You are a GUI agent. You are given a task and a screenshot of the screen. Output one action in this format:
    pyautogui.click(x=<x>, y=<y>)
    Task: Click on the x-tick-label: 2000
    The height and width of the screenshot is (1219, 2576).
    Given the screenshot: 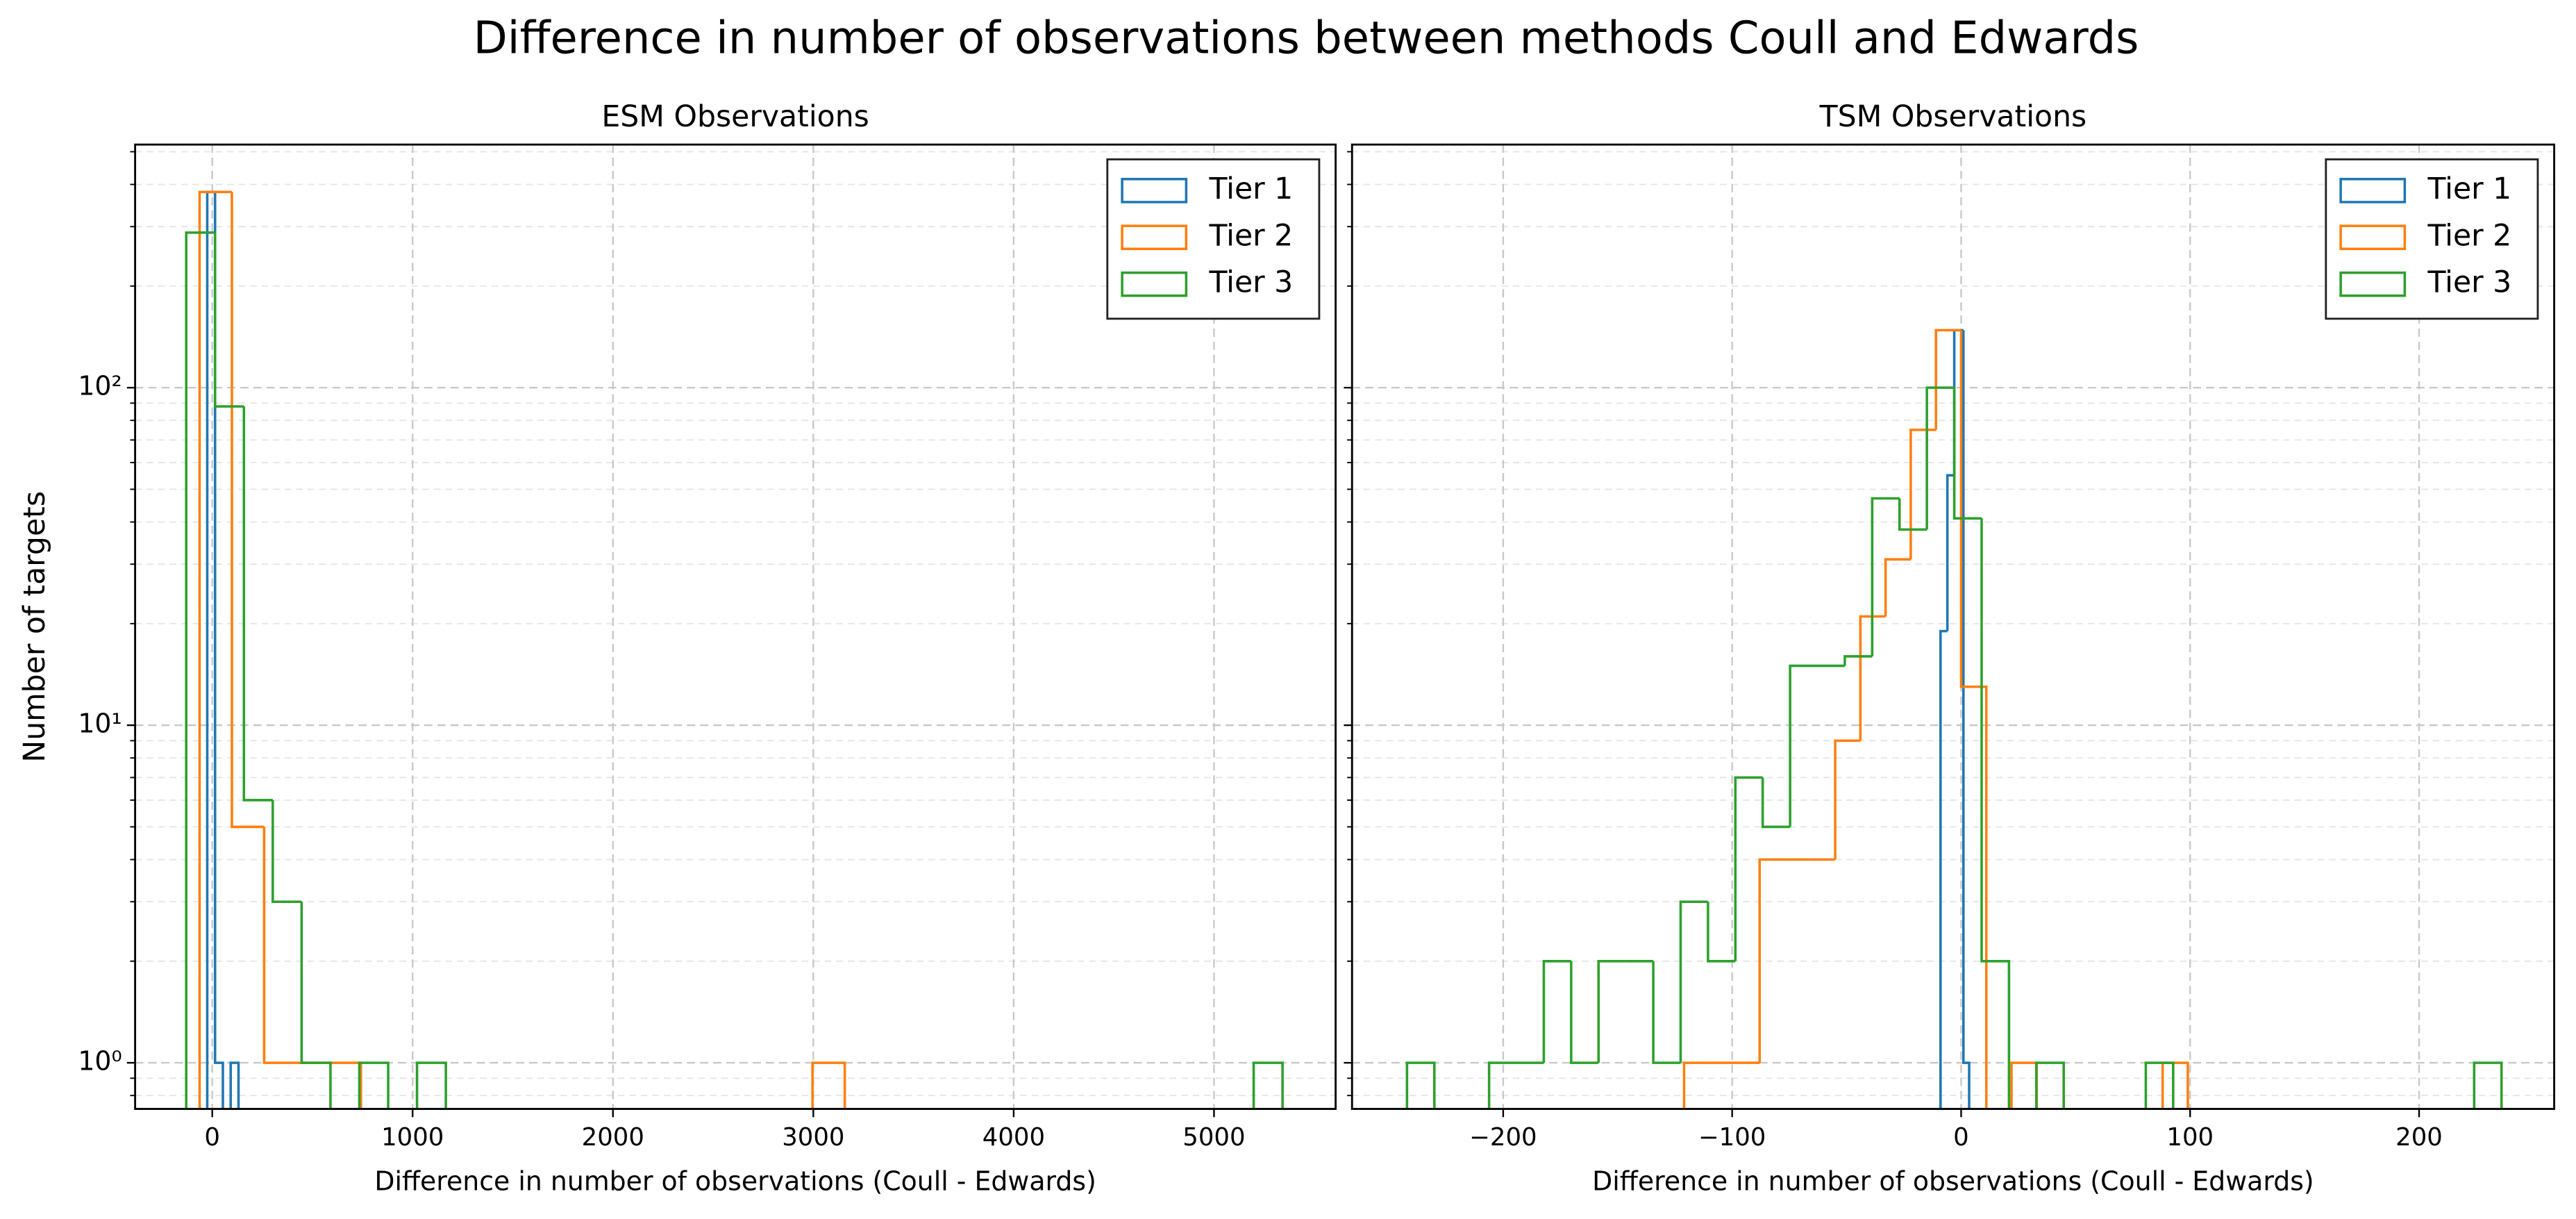 What is the action you would take?
    pyautogui.click(x=613, y=1137)
    